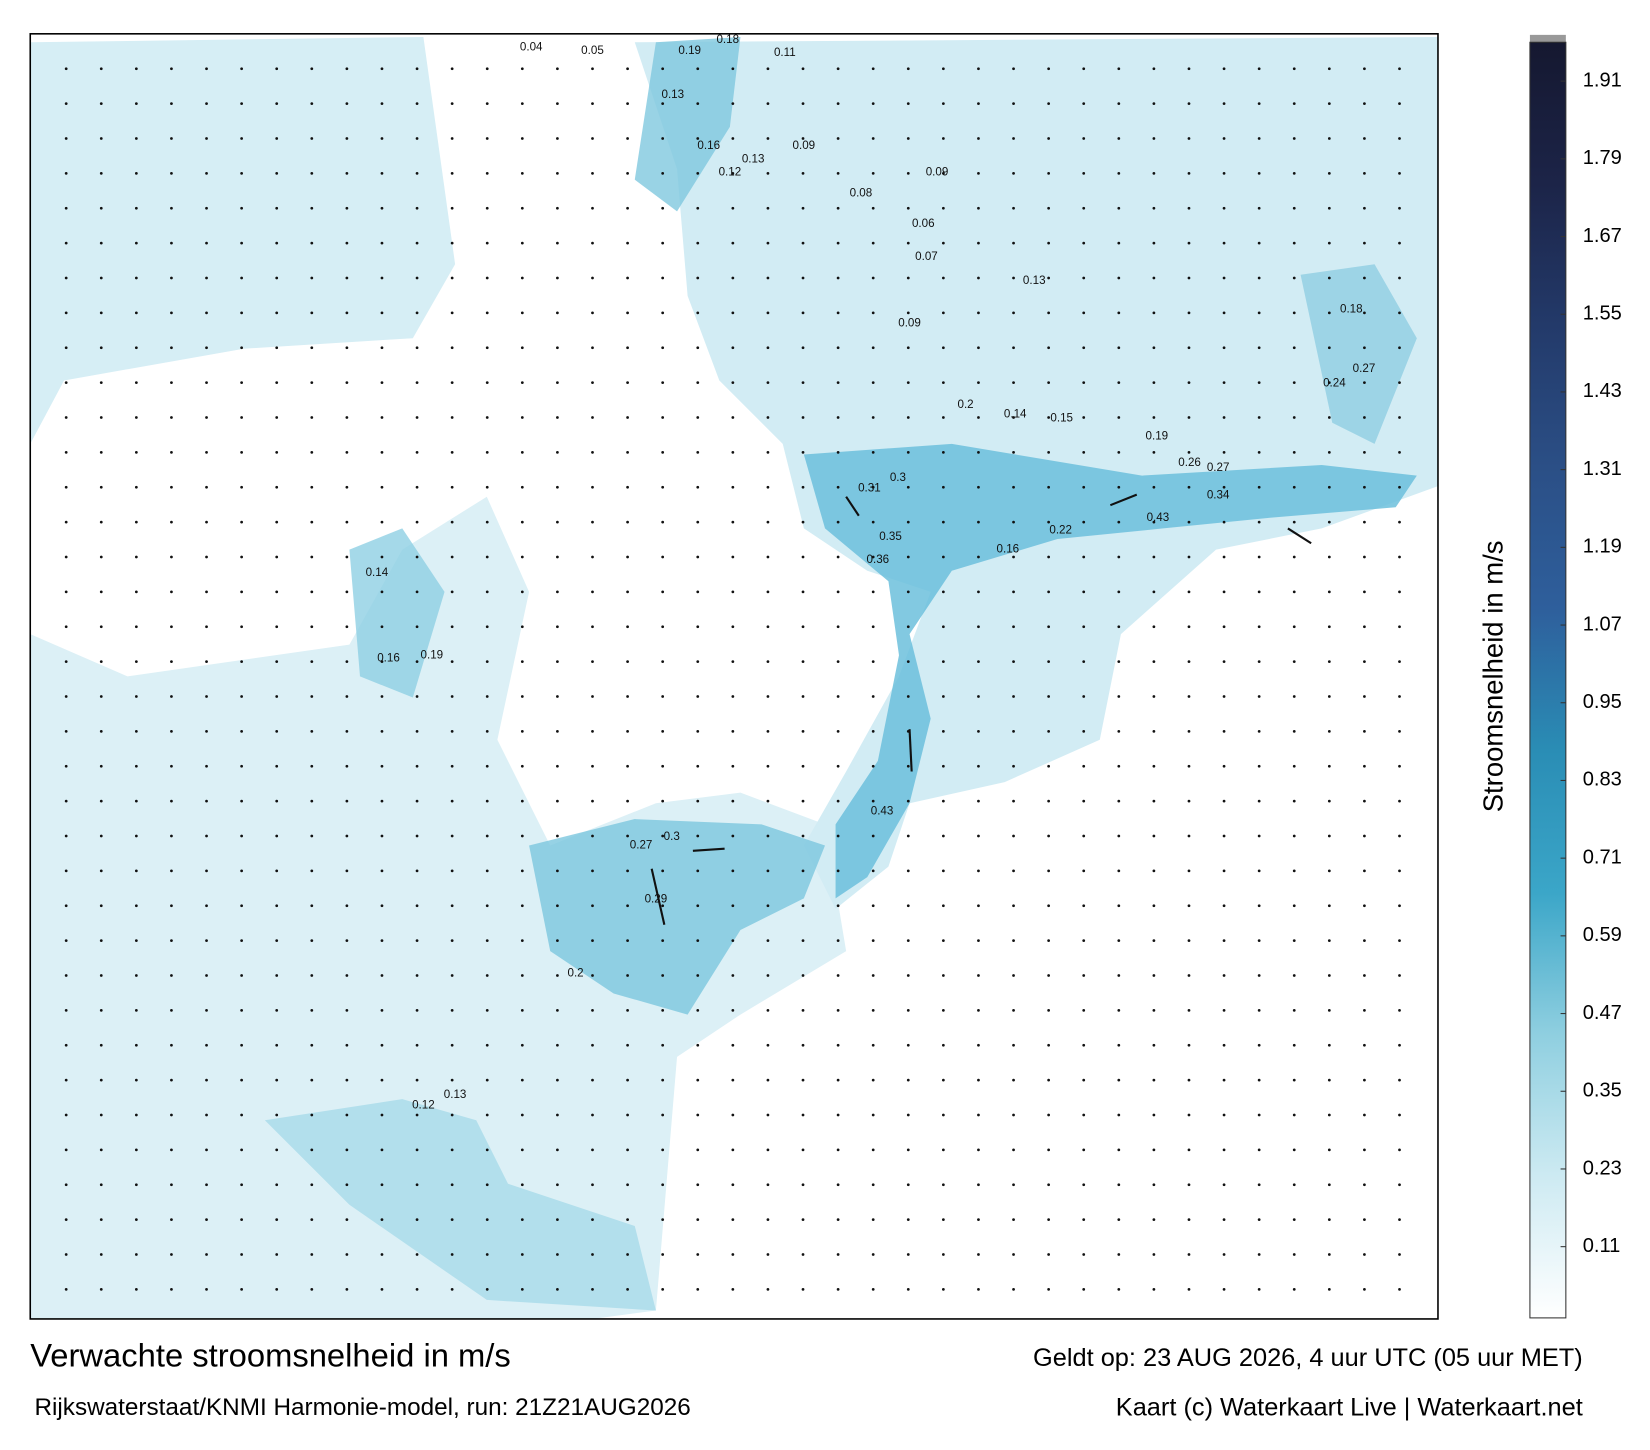  What do you see at coordinates (1358, 354) in the screenshot?
I see `water-fast` at bounding box center [1358, 354].